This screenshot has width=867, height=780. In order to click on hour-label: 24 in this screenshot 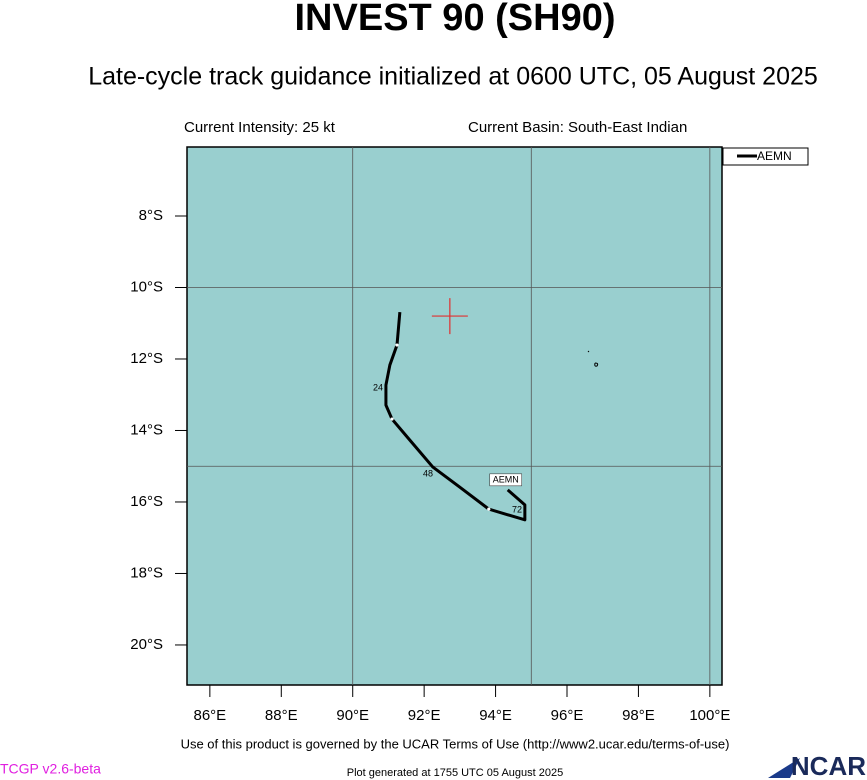, I will do `click(378, 387)`.